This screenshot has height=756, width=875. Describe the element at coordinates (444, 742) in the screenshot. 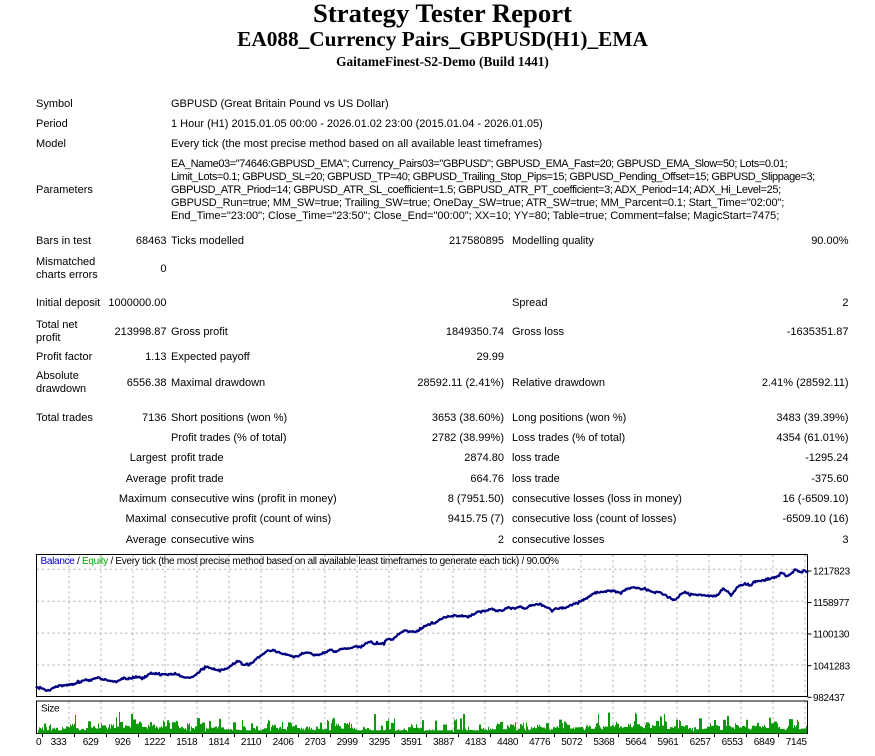

I see `svg-text: 3887` at that location.